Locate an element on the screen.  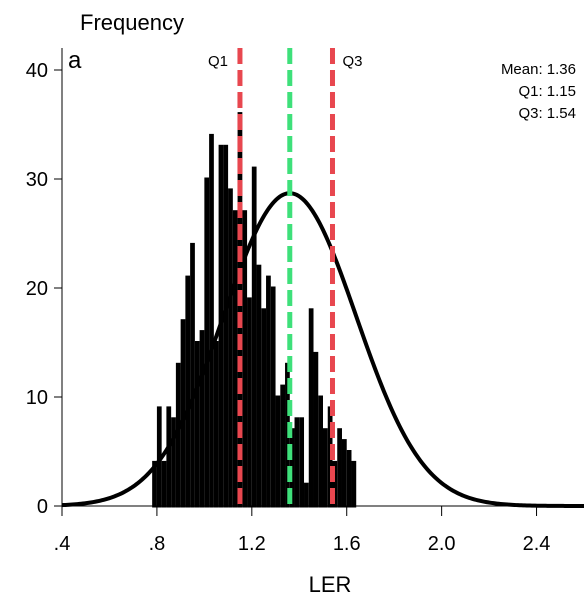
x-ticks: .4 .8 1.2 1.6 2.0 2.4 is located at coordinates (302, 530).